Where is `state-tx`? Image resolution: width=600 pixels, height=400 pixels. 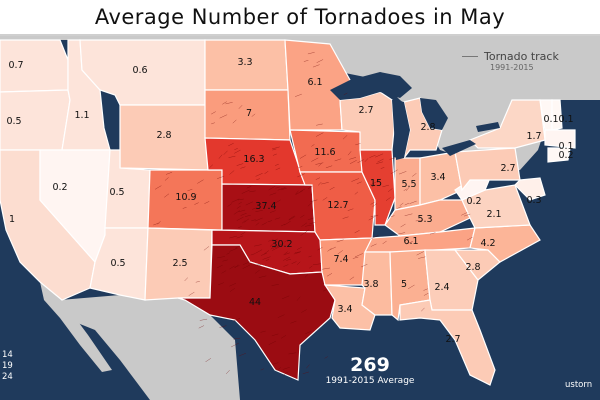 state-tx is located at coordinates (256, 312).